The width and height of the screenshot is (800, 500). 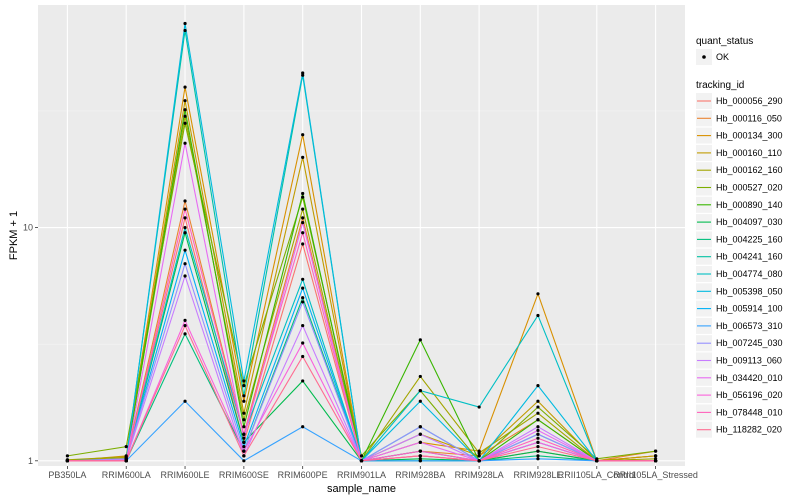 I want to click on x-tick-label: RRIM600LE, so click(x=185, y=475).